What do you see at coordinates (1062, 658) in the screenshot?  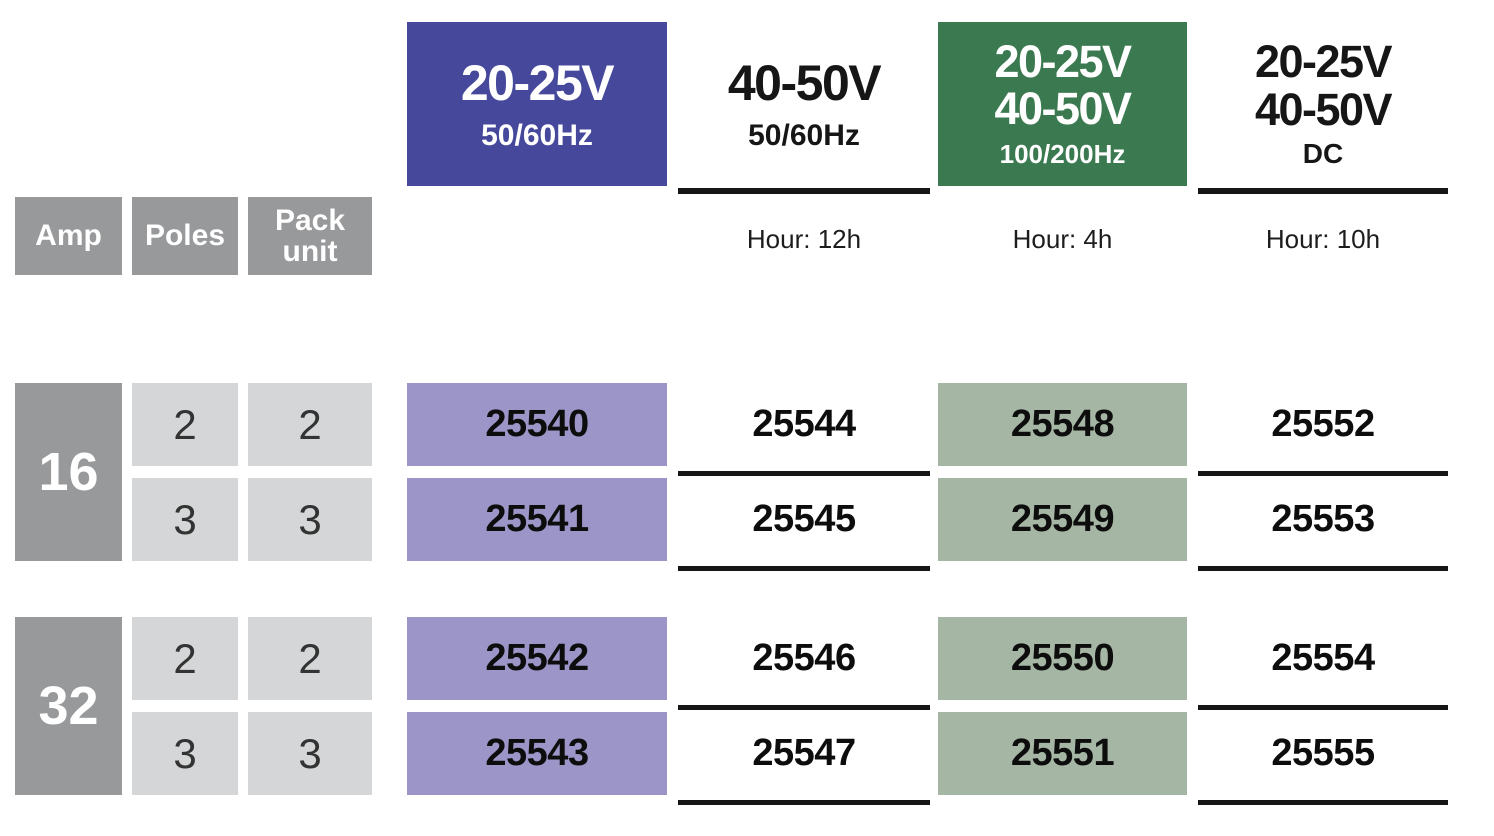 I see `part-number-cell: 25550` at bounding box center [1062, 658].